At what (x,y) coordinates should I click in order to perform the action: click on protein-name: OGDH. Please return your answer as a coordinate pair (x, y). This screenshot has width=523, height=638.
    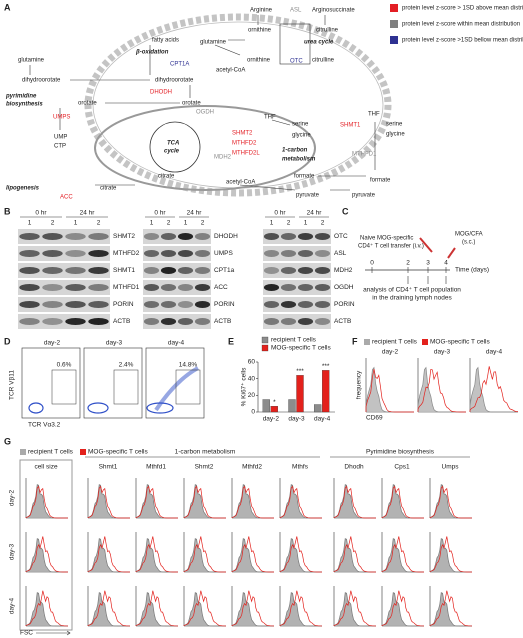
    Looking at the image, I should click on (344, 287).